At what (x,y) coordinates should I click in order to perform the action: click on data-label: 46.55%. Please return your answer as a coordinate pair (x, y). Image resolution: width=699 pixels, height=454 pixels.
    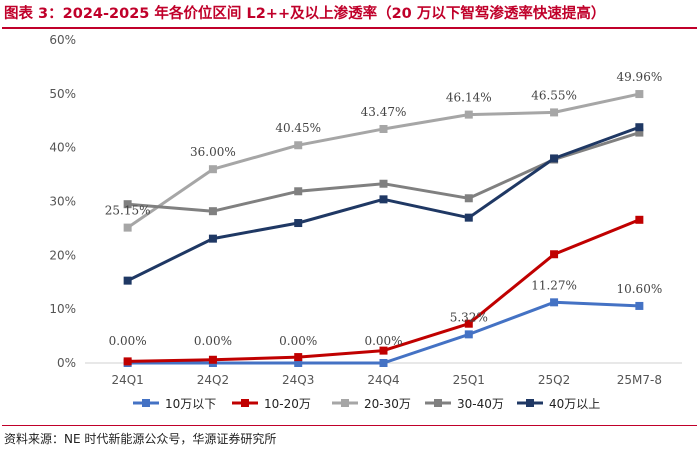
    Looking at the image, I should click on (554, 95).